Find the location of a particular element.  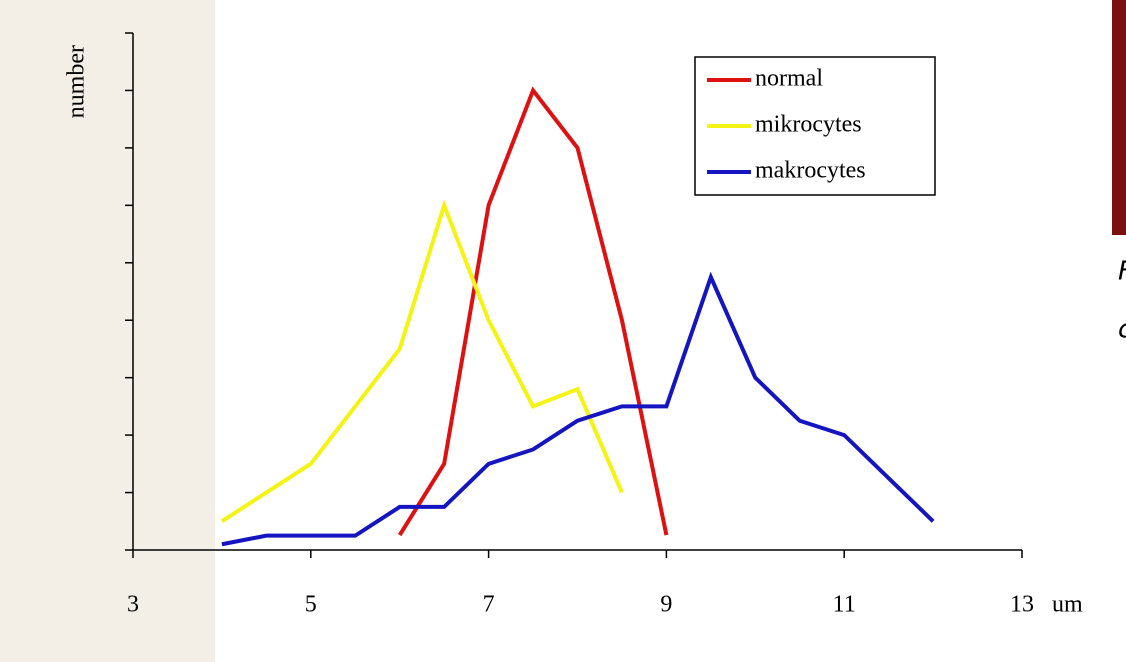

x-tick-label: 5 is located at coordinates (311, 605).